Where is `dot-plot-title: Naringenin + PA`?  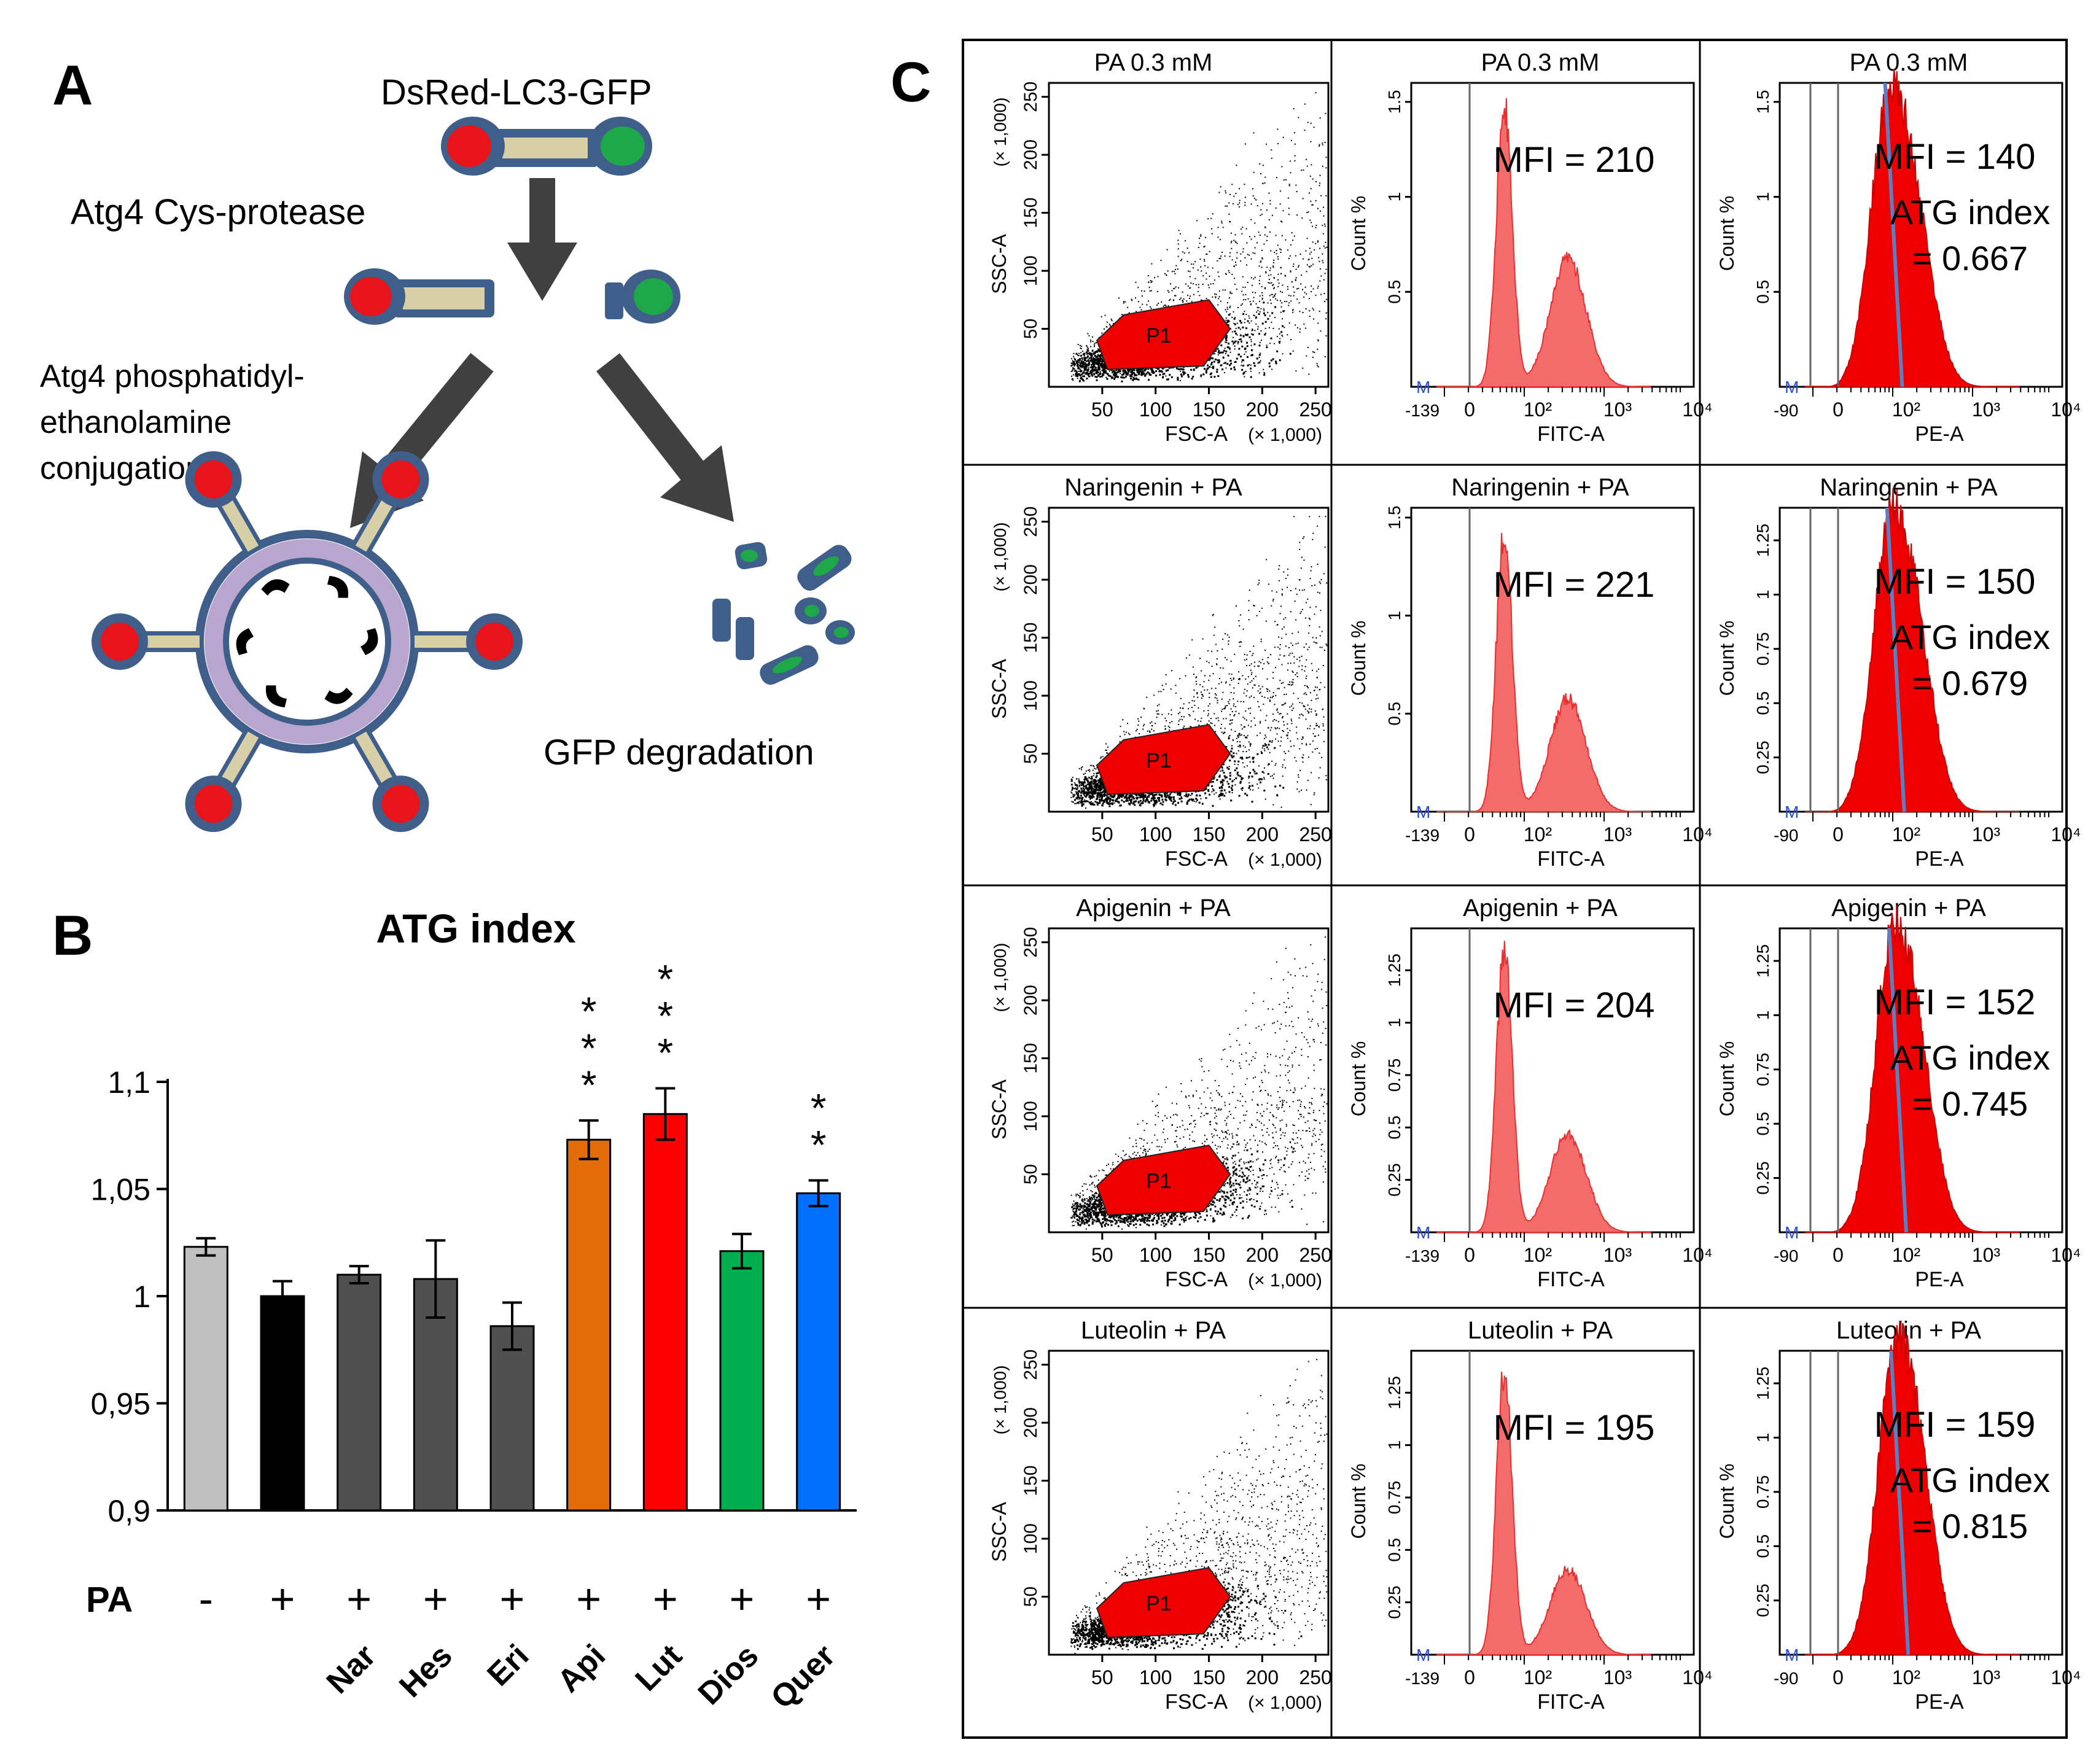
dot-plot-title: Naringenin + PA is located at coordinates (1153, 487).